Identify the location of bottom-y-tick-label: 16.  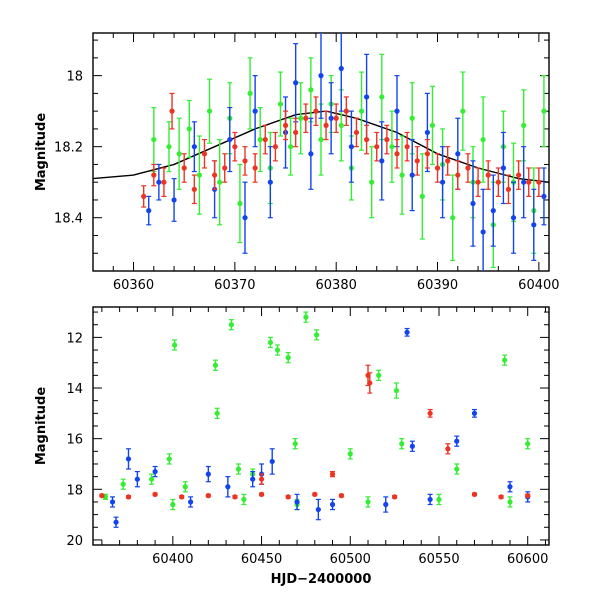
(74, 440).